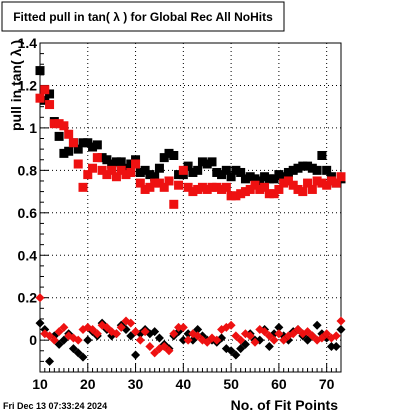 This screenshot has height=414, width=400. Describe the element at coordinates (136, 384) in the screenshot. I see `x-tick-label: 30` at that location.